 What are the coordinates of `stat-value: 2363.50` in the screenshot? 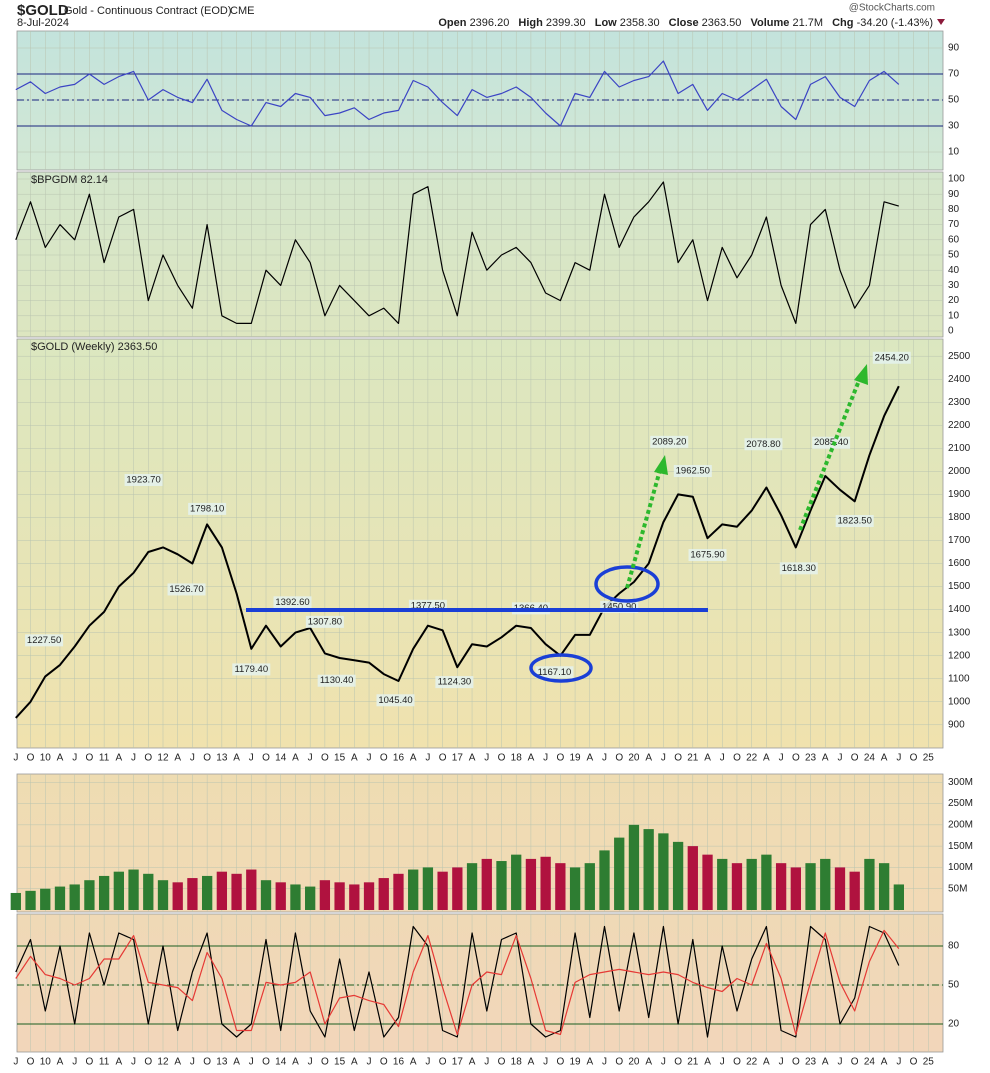 It's located at (722, 23).